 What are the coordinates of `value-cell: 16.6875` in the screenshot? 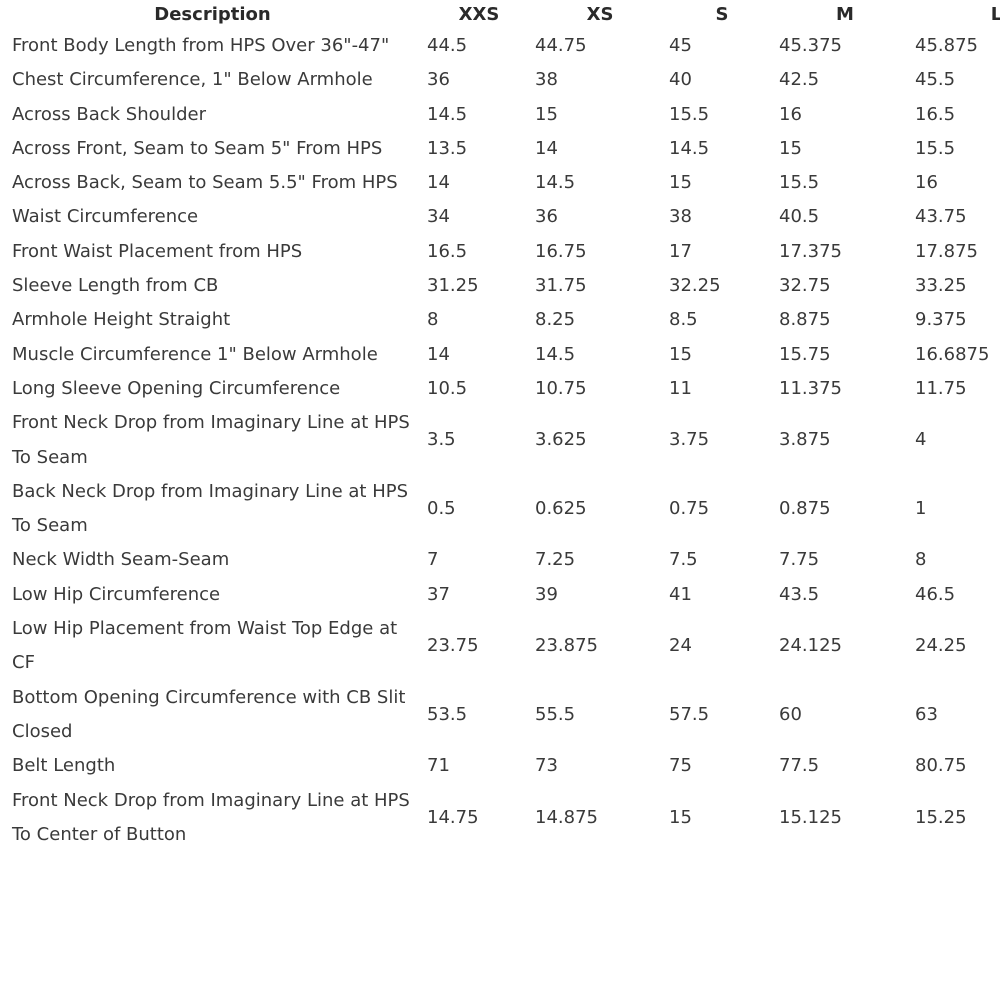 It's located at (952, 354).